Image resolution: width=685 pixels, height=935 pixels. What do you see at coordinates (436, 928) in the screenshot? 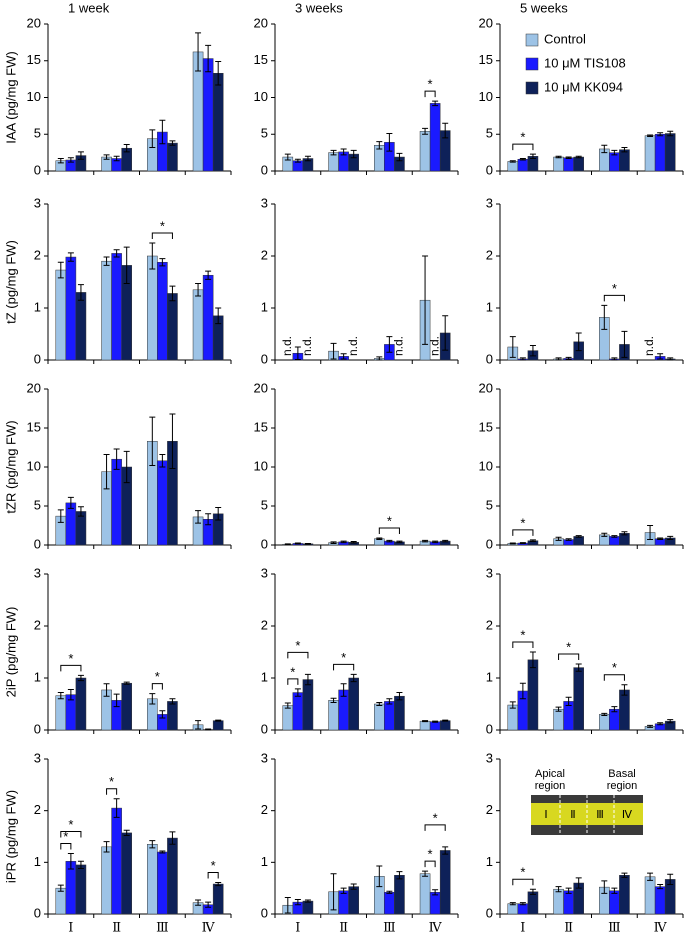
I see `x-tick-label: Ⅳ` at bounding box center [436, 928].